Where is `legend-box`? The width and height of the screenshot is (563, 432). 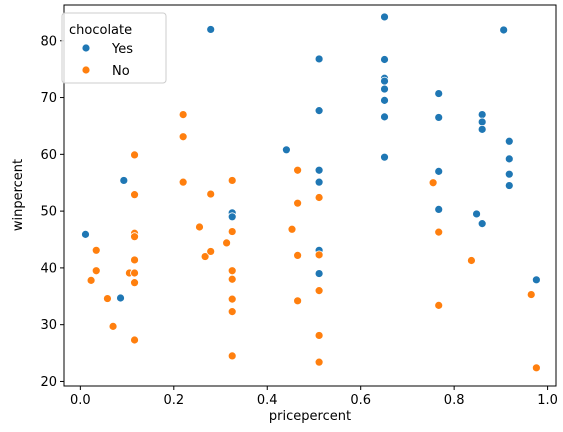
legend-box is located at coordinates (114, 48).